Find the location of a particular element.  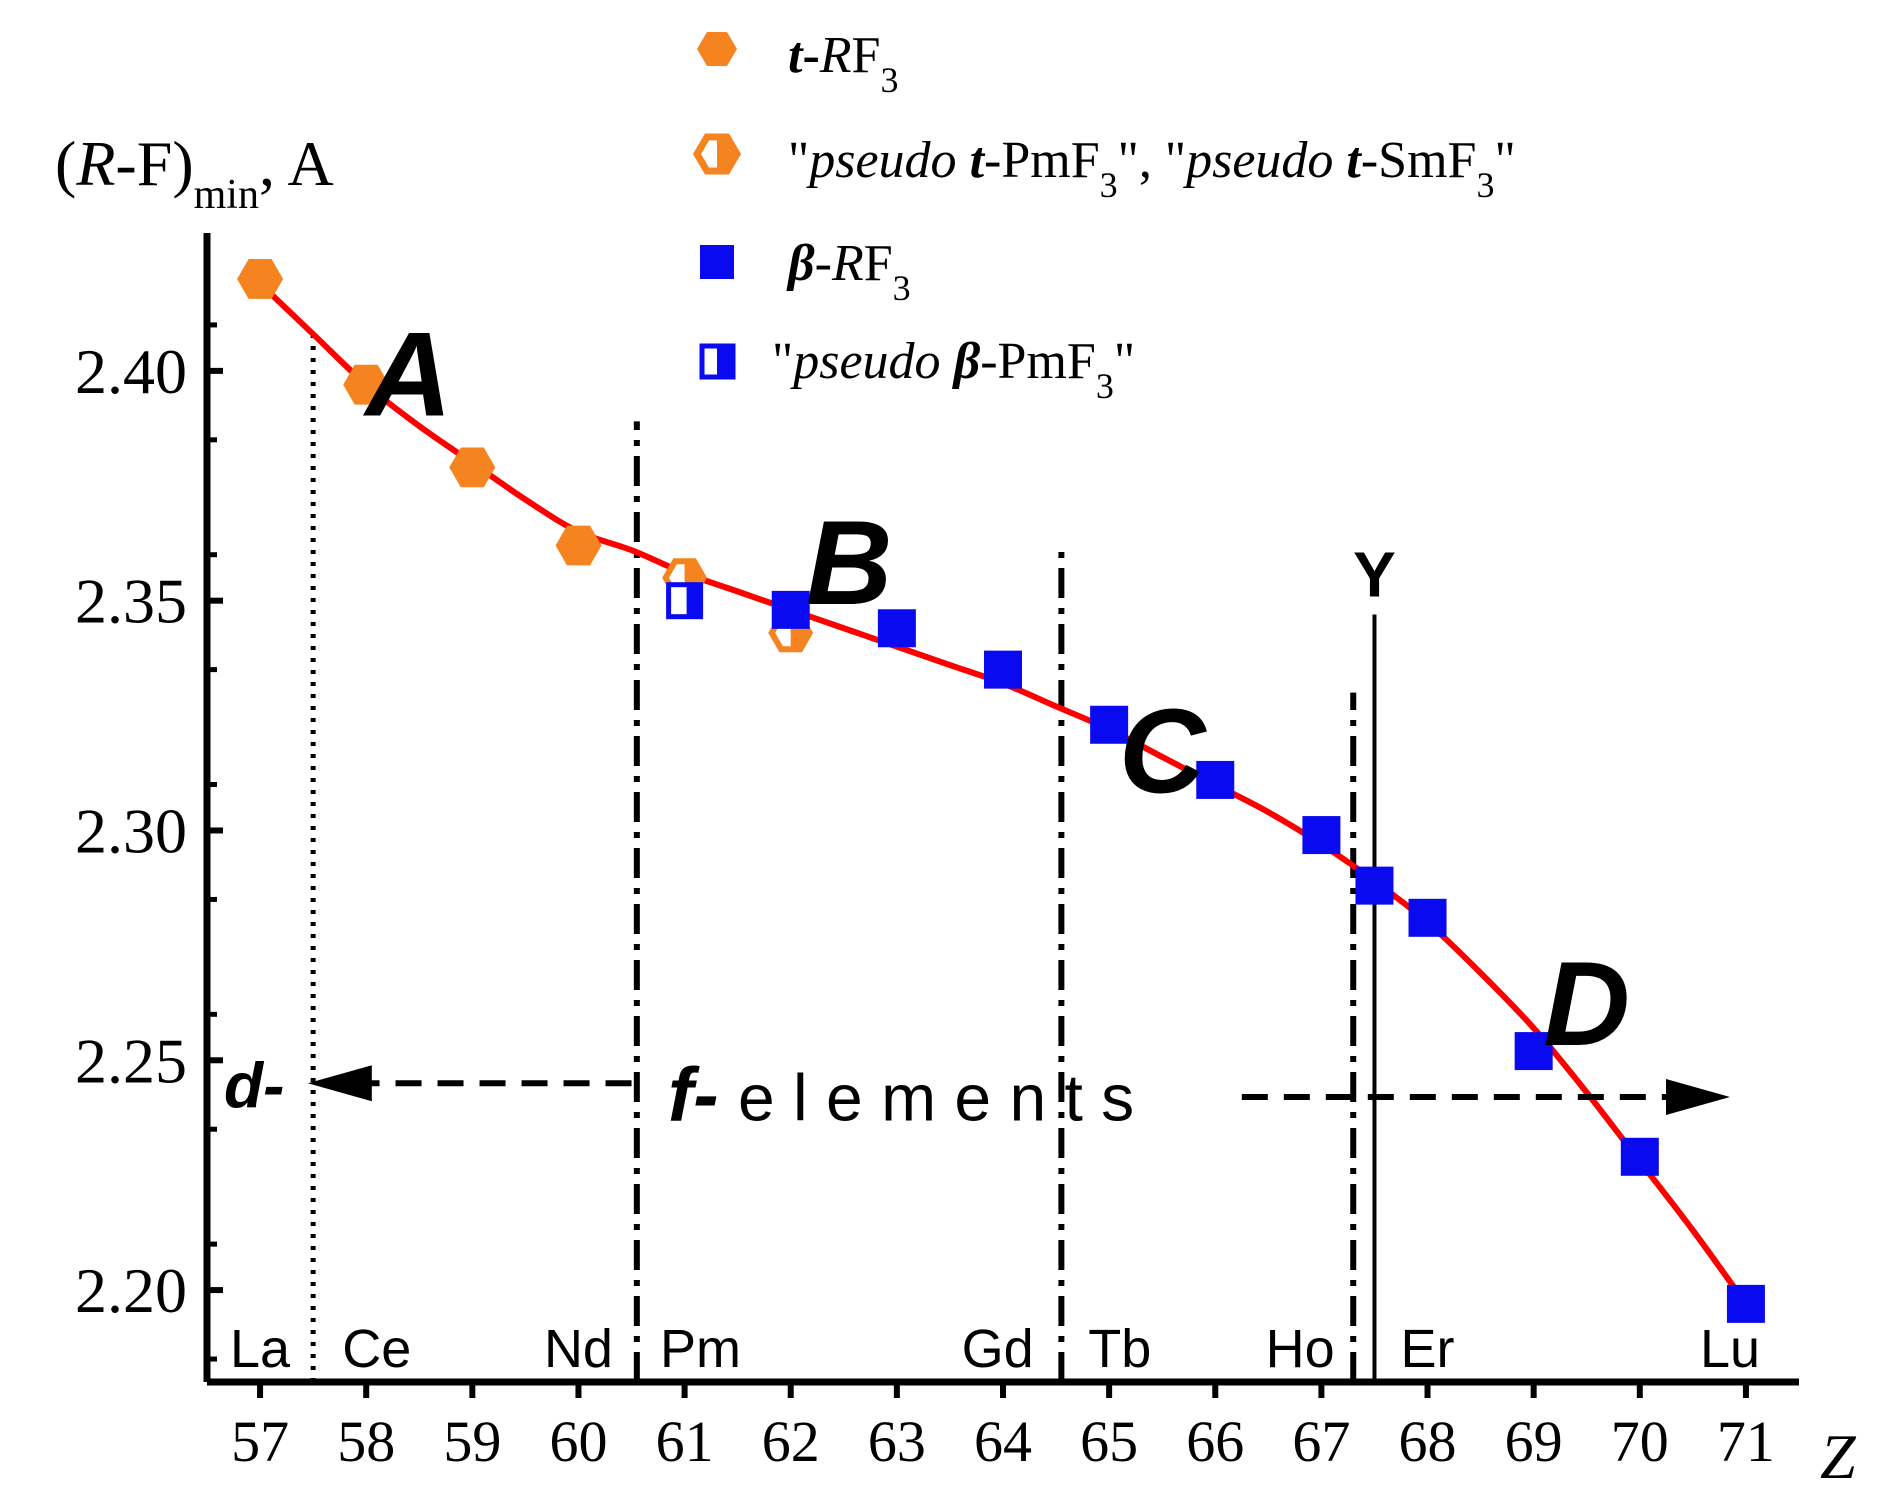

legend-label-pseudo-t: "pseudo t-PmF3", "pseudo t-SmF3" is located at coordinates (1152, 168).